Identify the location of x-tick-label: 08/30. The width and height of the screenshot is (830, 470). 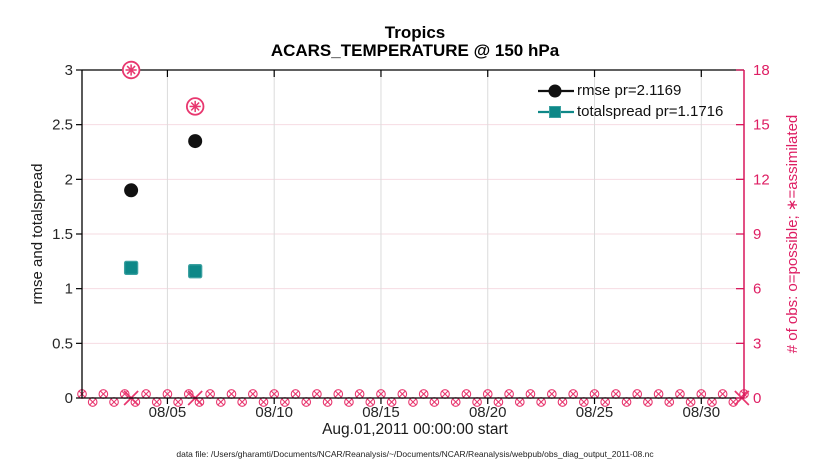
(702, 412).